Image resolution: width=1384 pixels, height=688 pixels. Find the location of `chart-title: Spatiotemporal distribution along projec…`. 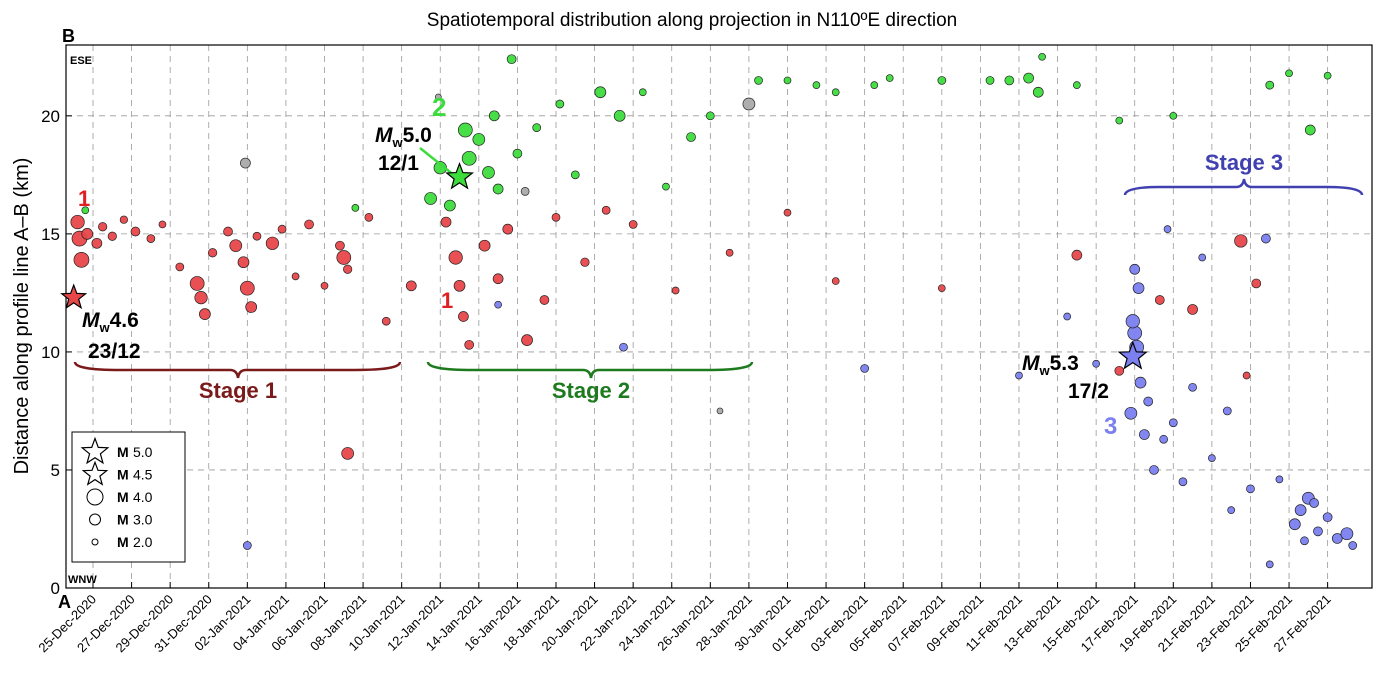

chart-title: Spatiotemporal distribution along projec… is located at coordinates (692, 20).